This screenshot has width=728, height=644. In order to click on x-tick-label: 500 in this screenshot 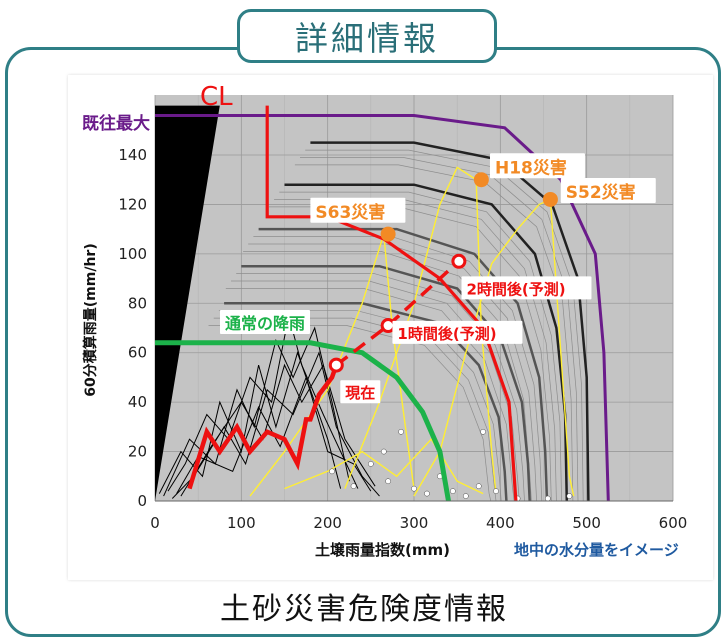, I will do `click(586, 523)`.